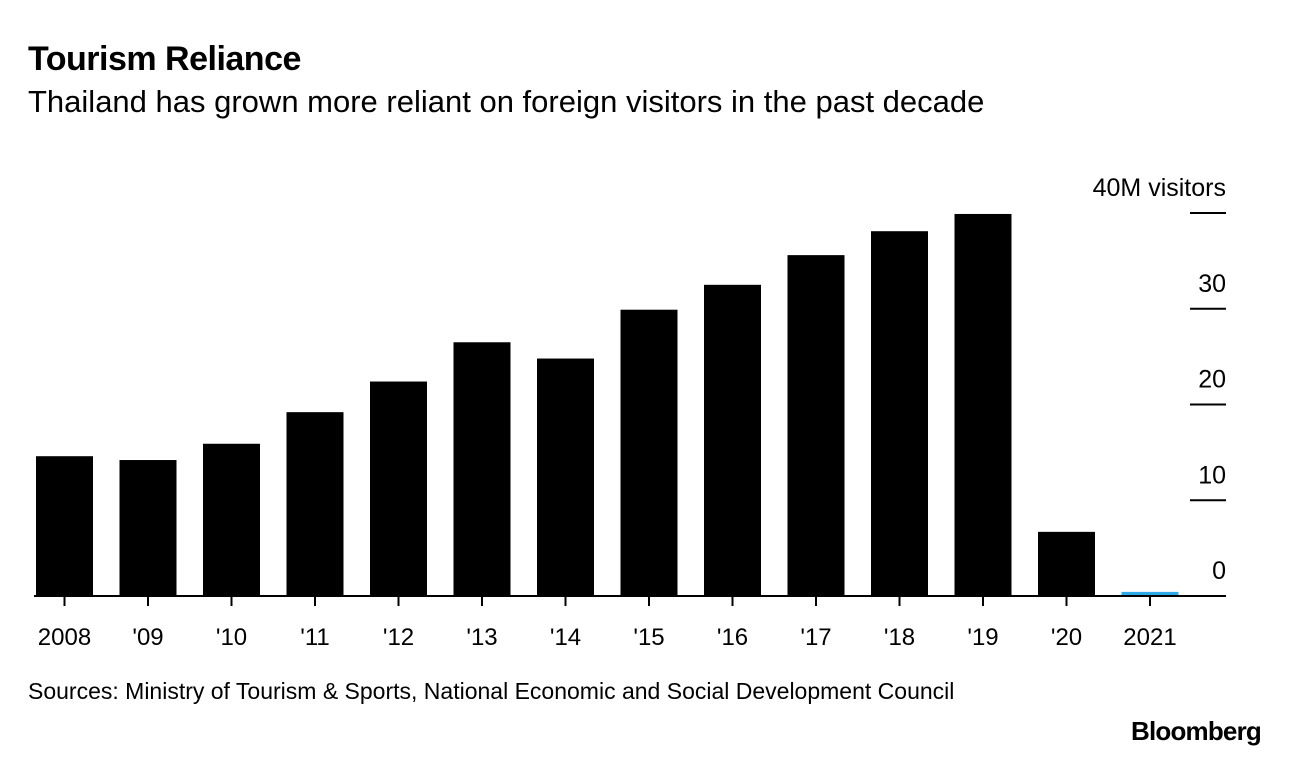  What do you see at coordinates (64, 526) in the screenshot?
I see `bar-2008` at bounding box center [64, 526].